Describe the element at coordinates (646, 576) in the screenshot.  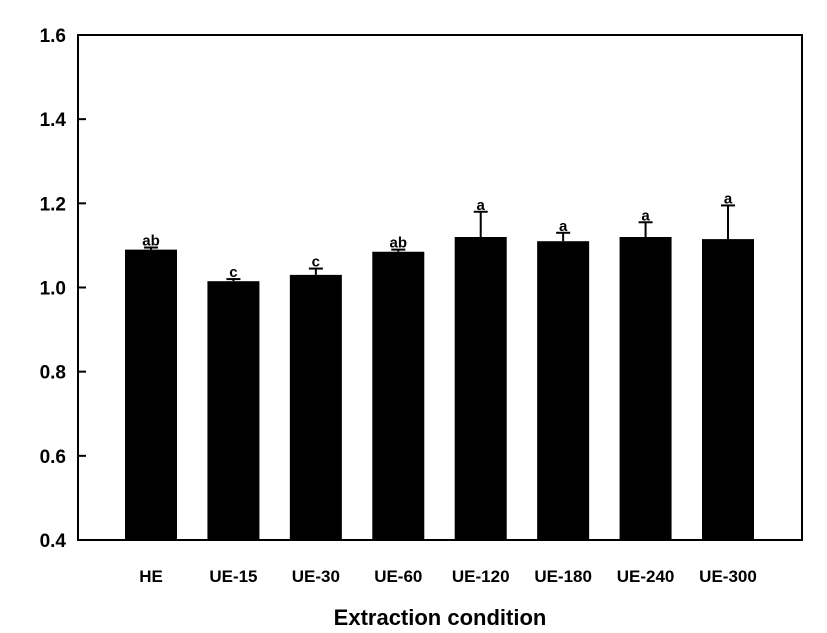
I see `x-tick-label: UE-240` at that location.